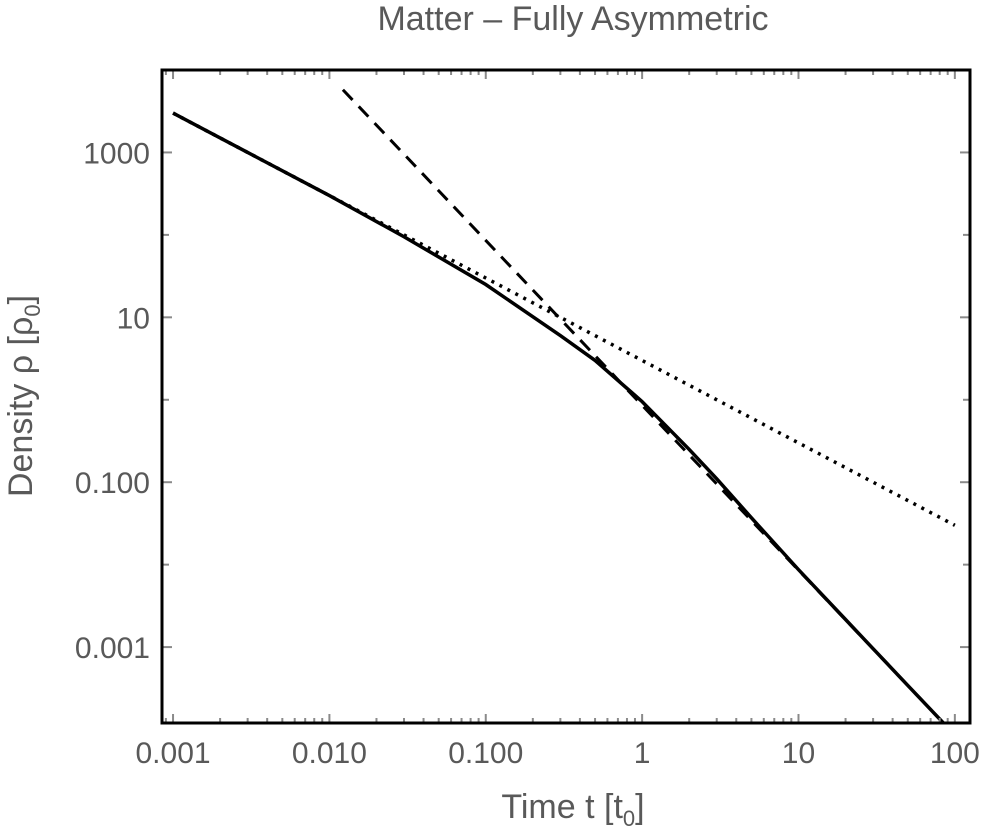  I want to click on x-tick-label: 0.100, so click(485, 753).